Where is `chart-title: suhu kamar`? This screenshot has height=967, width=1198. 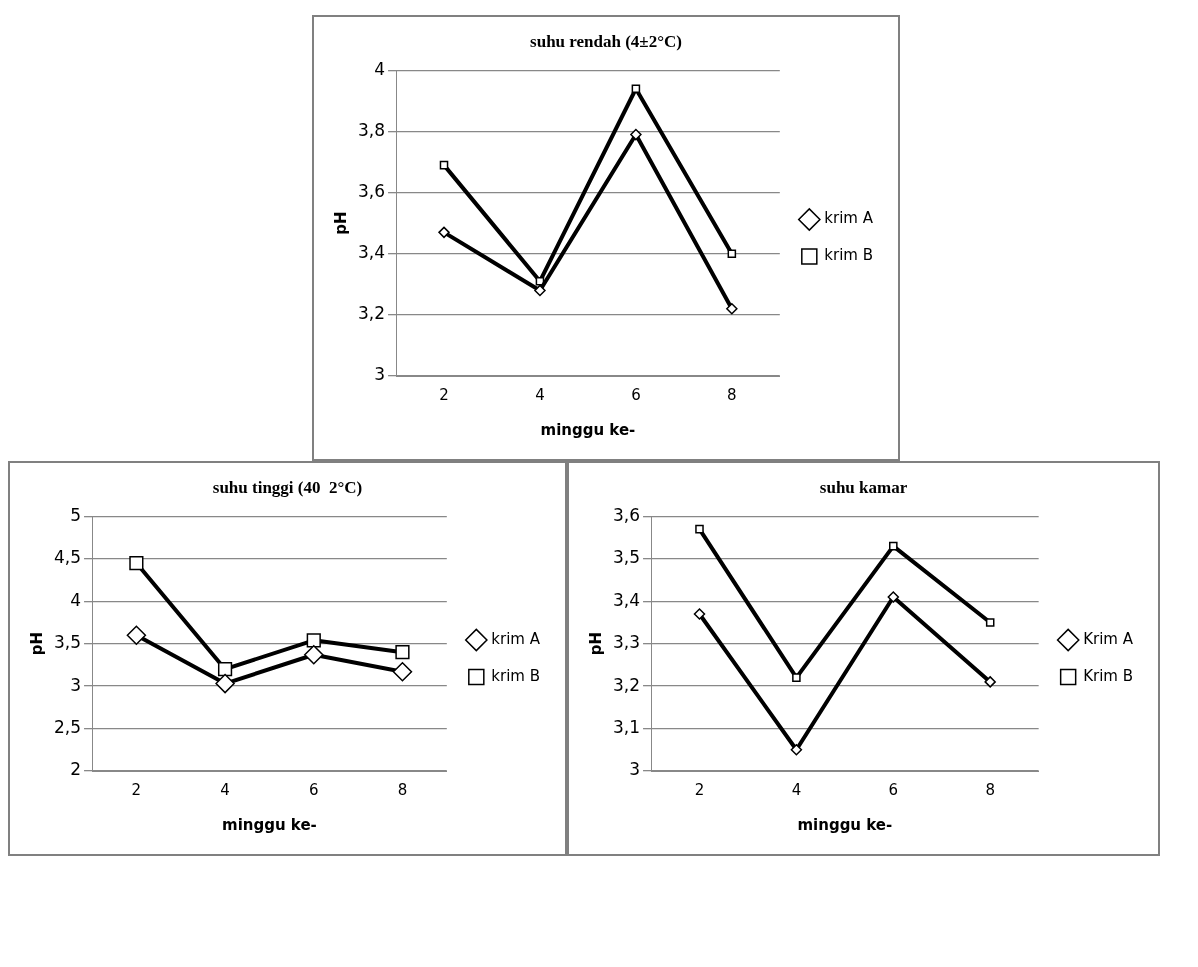
chart-title: suhu kamar is located at coordinates (863, 487).